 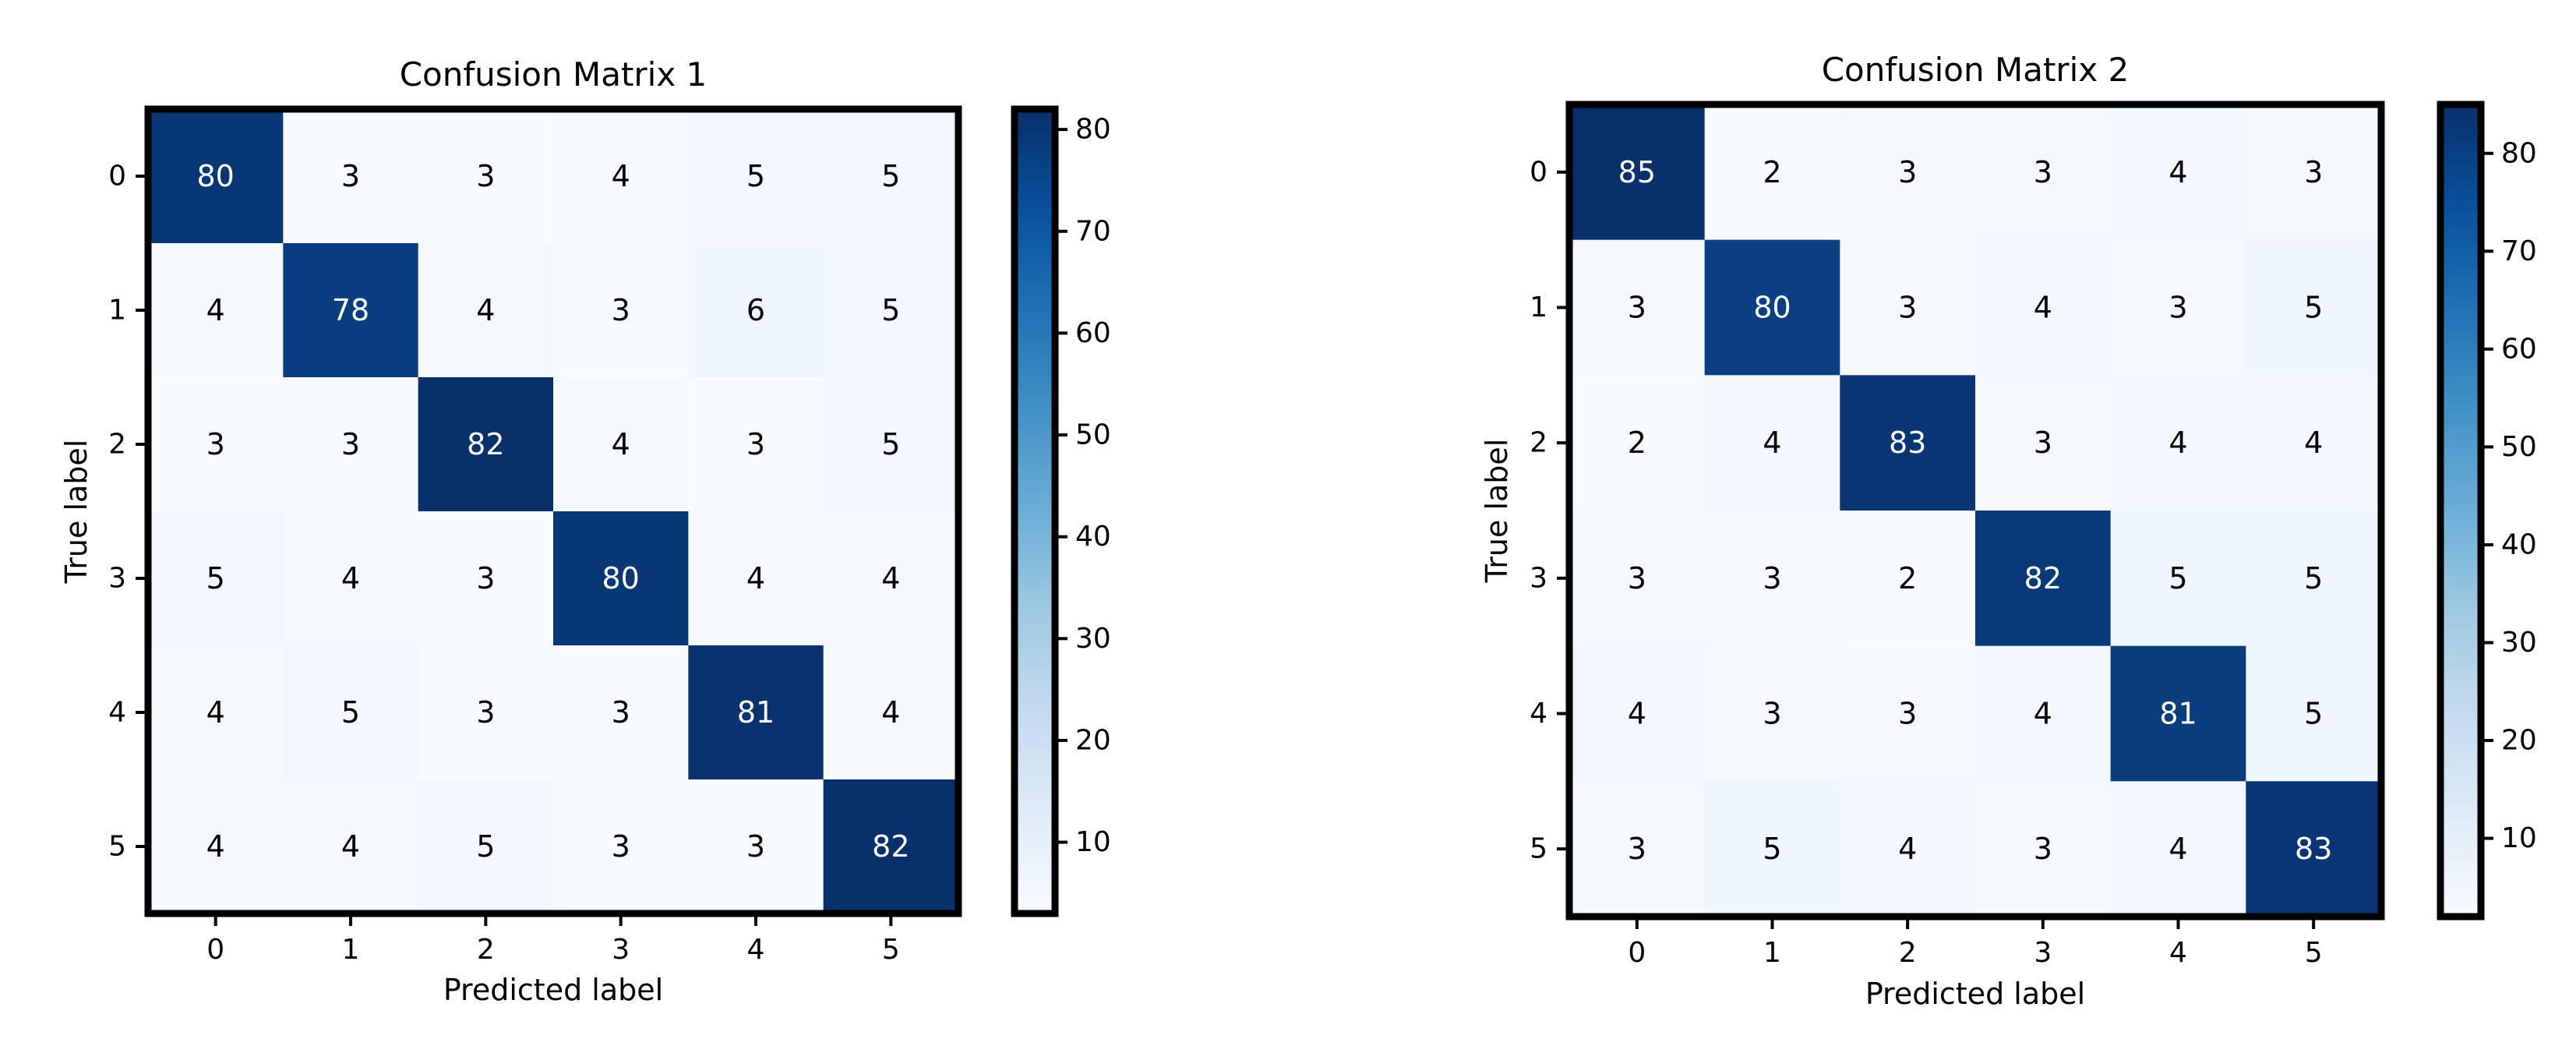 I want to click on y-axis-label: True label, so click(x=76, y=512).